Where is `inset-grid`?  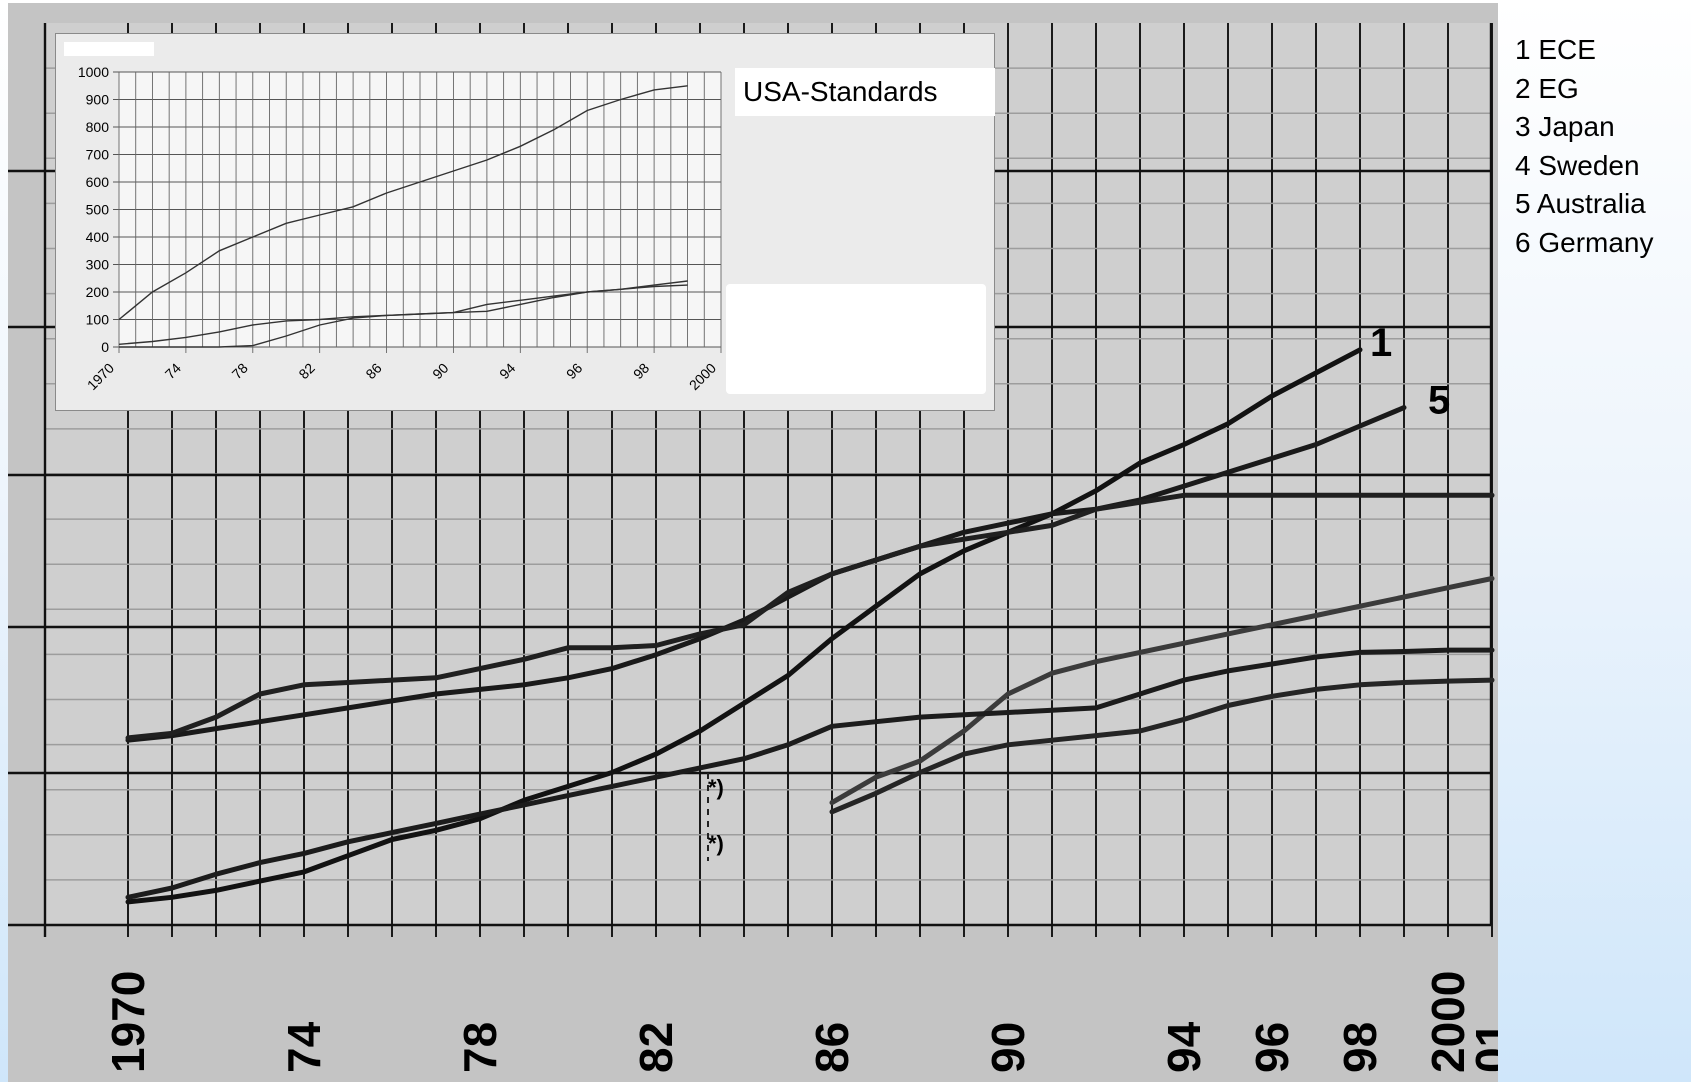
inset-grid is located at coordinates (417, 212).